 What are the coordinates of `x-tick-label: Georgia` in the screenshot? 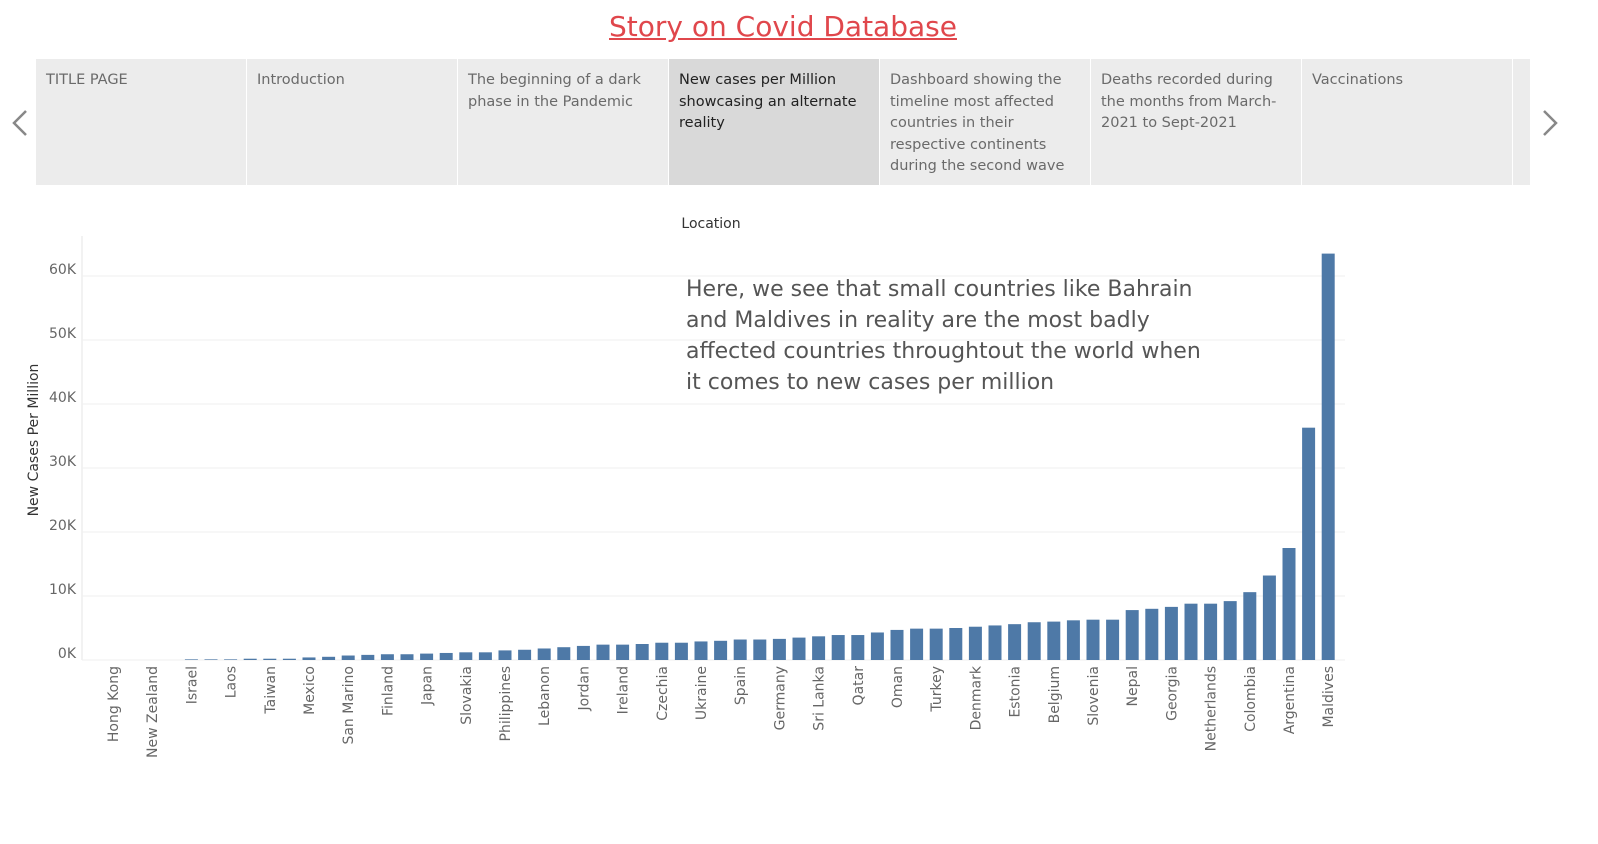 It's located at (1172, 693).